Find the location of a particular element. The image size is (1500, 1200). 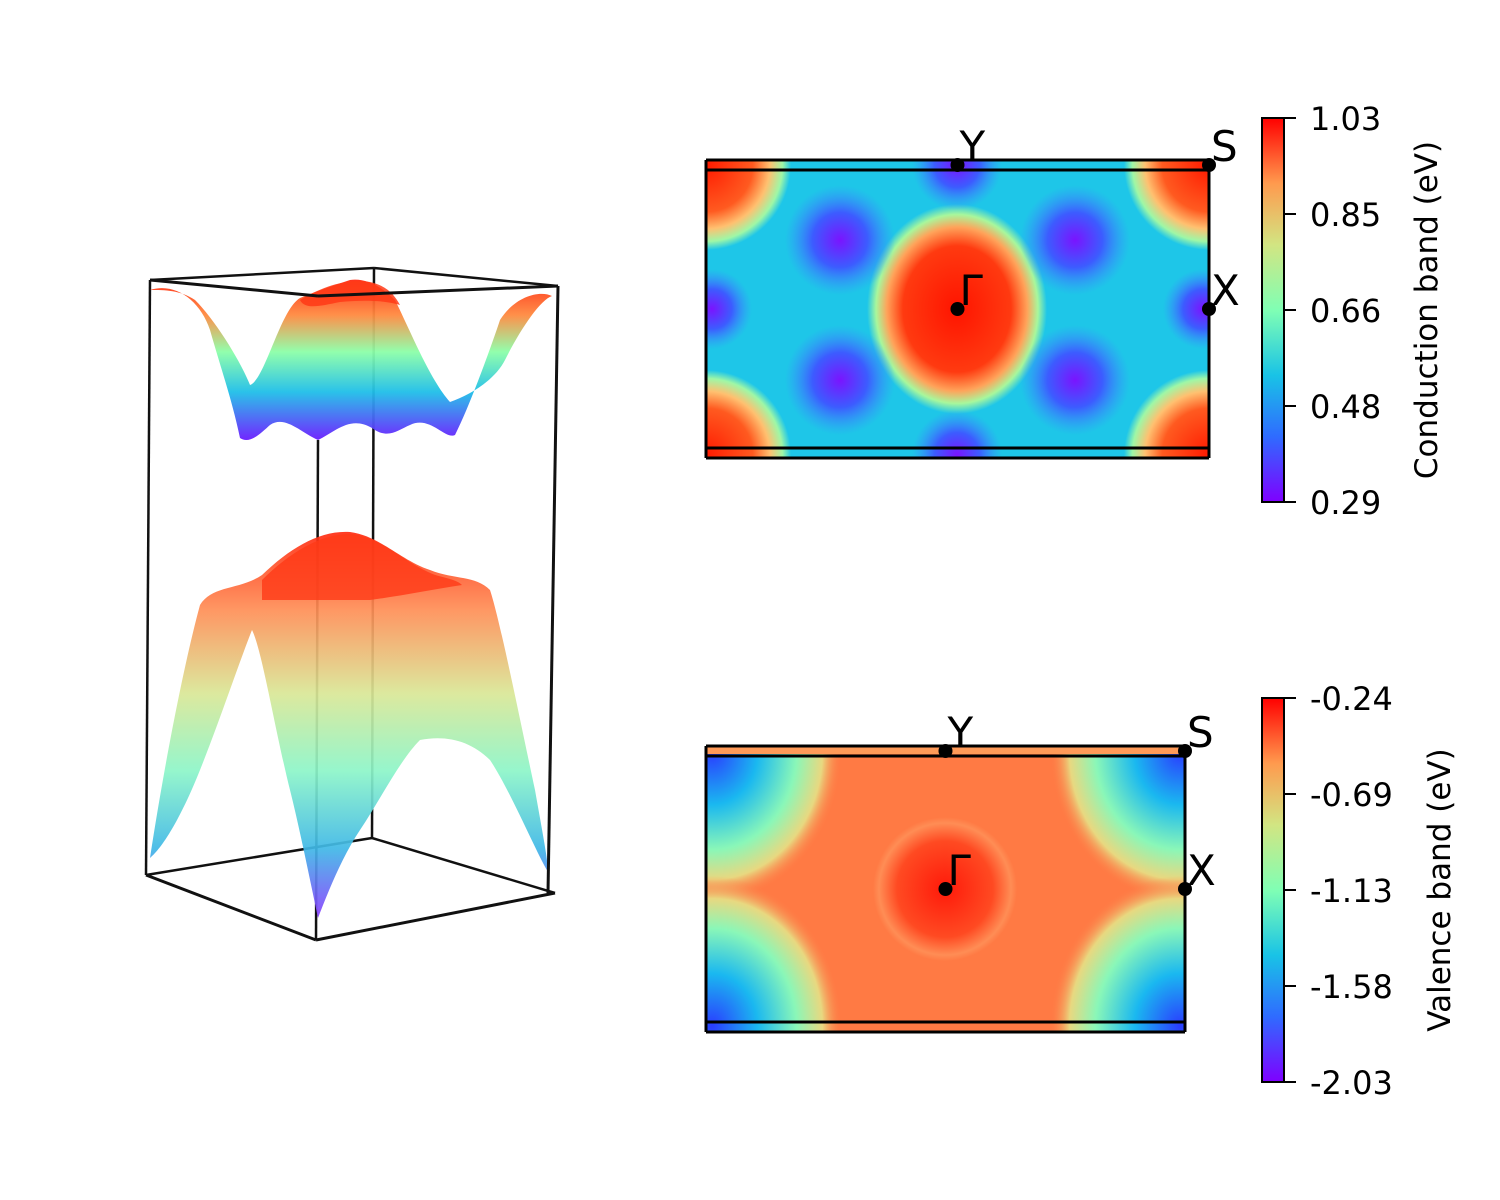

colorbar-label: Conduction band (eV) is located at coordinates (1427, 310).